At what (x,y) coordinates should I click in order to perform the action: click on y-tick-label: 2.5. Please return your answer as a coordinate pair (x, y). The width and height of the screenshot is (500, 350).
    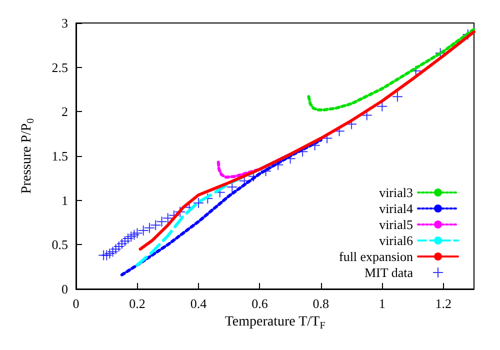
    Looking at the image, I should click on (60, 67).